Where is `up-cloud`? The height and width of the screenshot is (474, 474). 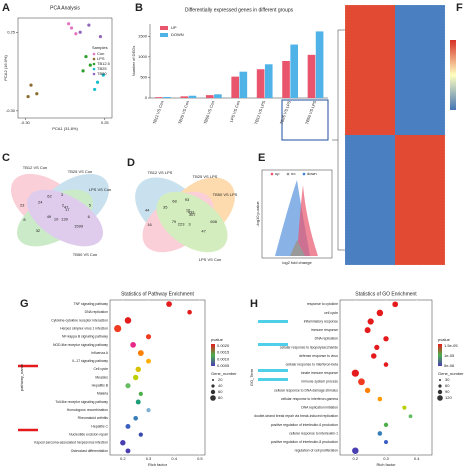 up-cloud is located at coordinates (307, 220).